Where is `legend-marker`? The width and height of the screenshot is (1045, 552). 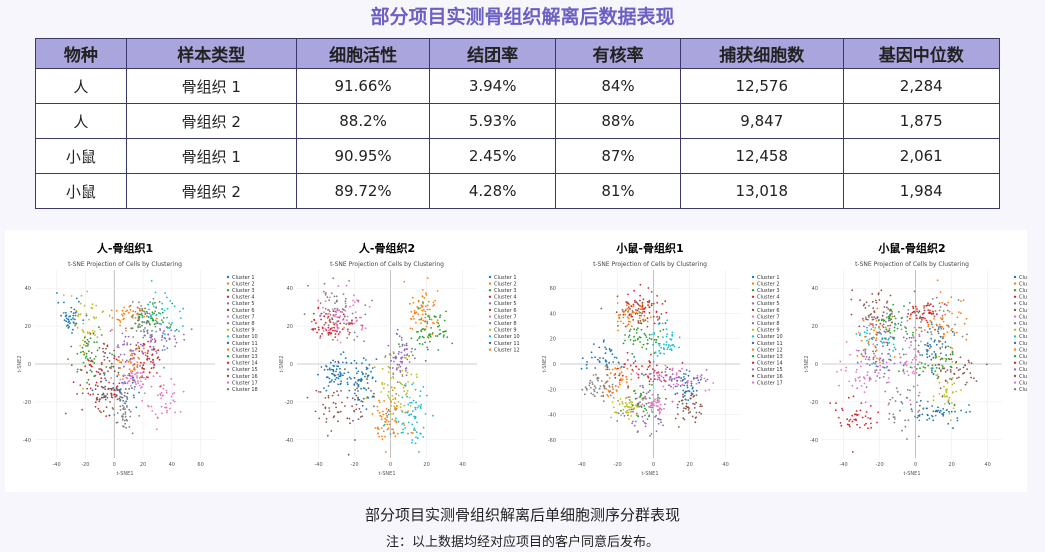 legend-marker is located at coordinates (753, 277).